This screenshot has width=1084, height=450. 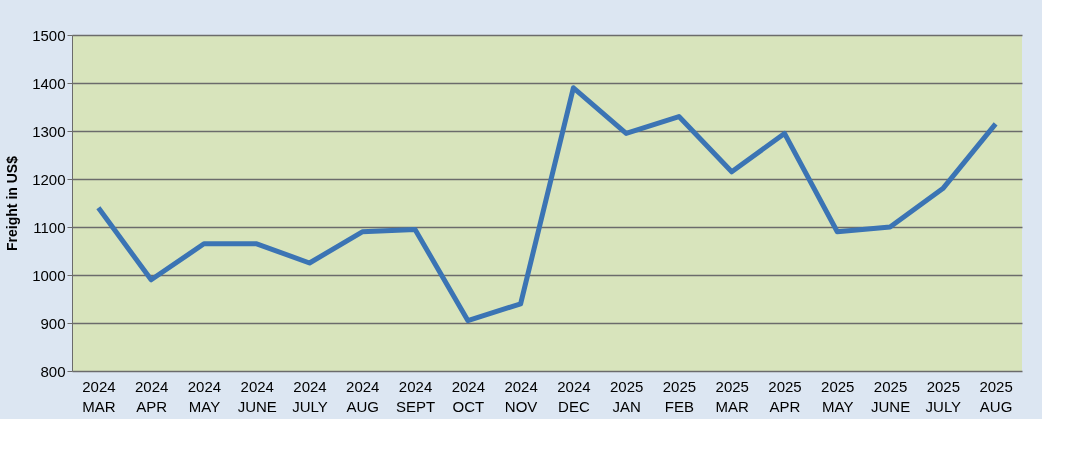 What do you see at coordinates (679, 396) in the screenshot?
I see `x-tick-label: 2025 FEB` at bounding box center [679, 396].